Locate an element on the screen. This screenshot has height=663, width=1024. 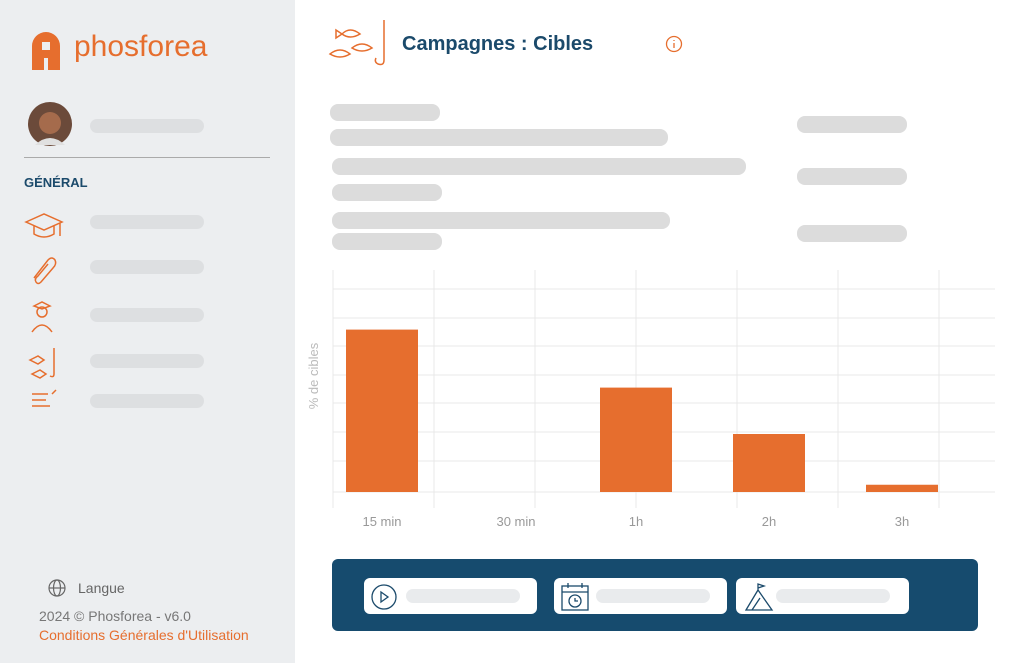
x-tick-label: 30 min is located at coordinates (515, 521).